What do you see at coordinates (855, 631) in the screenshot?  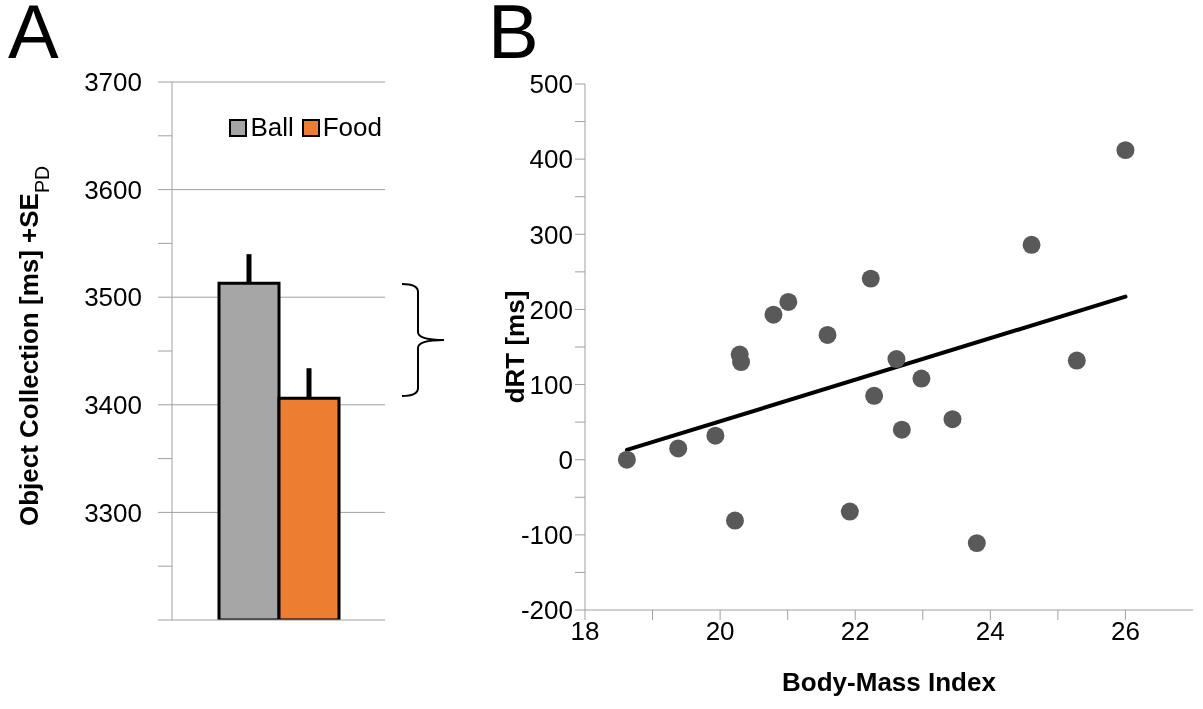 I see `x-tick-label: 22` at bounding box center [855, 631].